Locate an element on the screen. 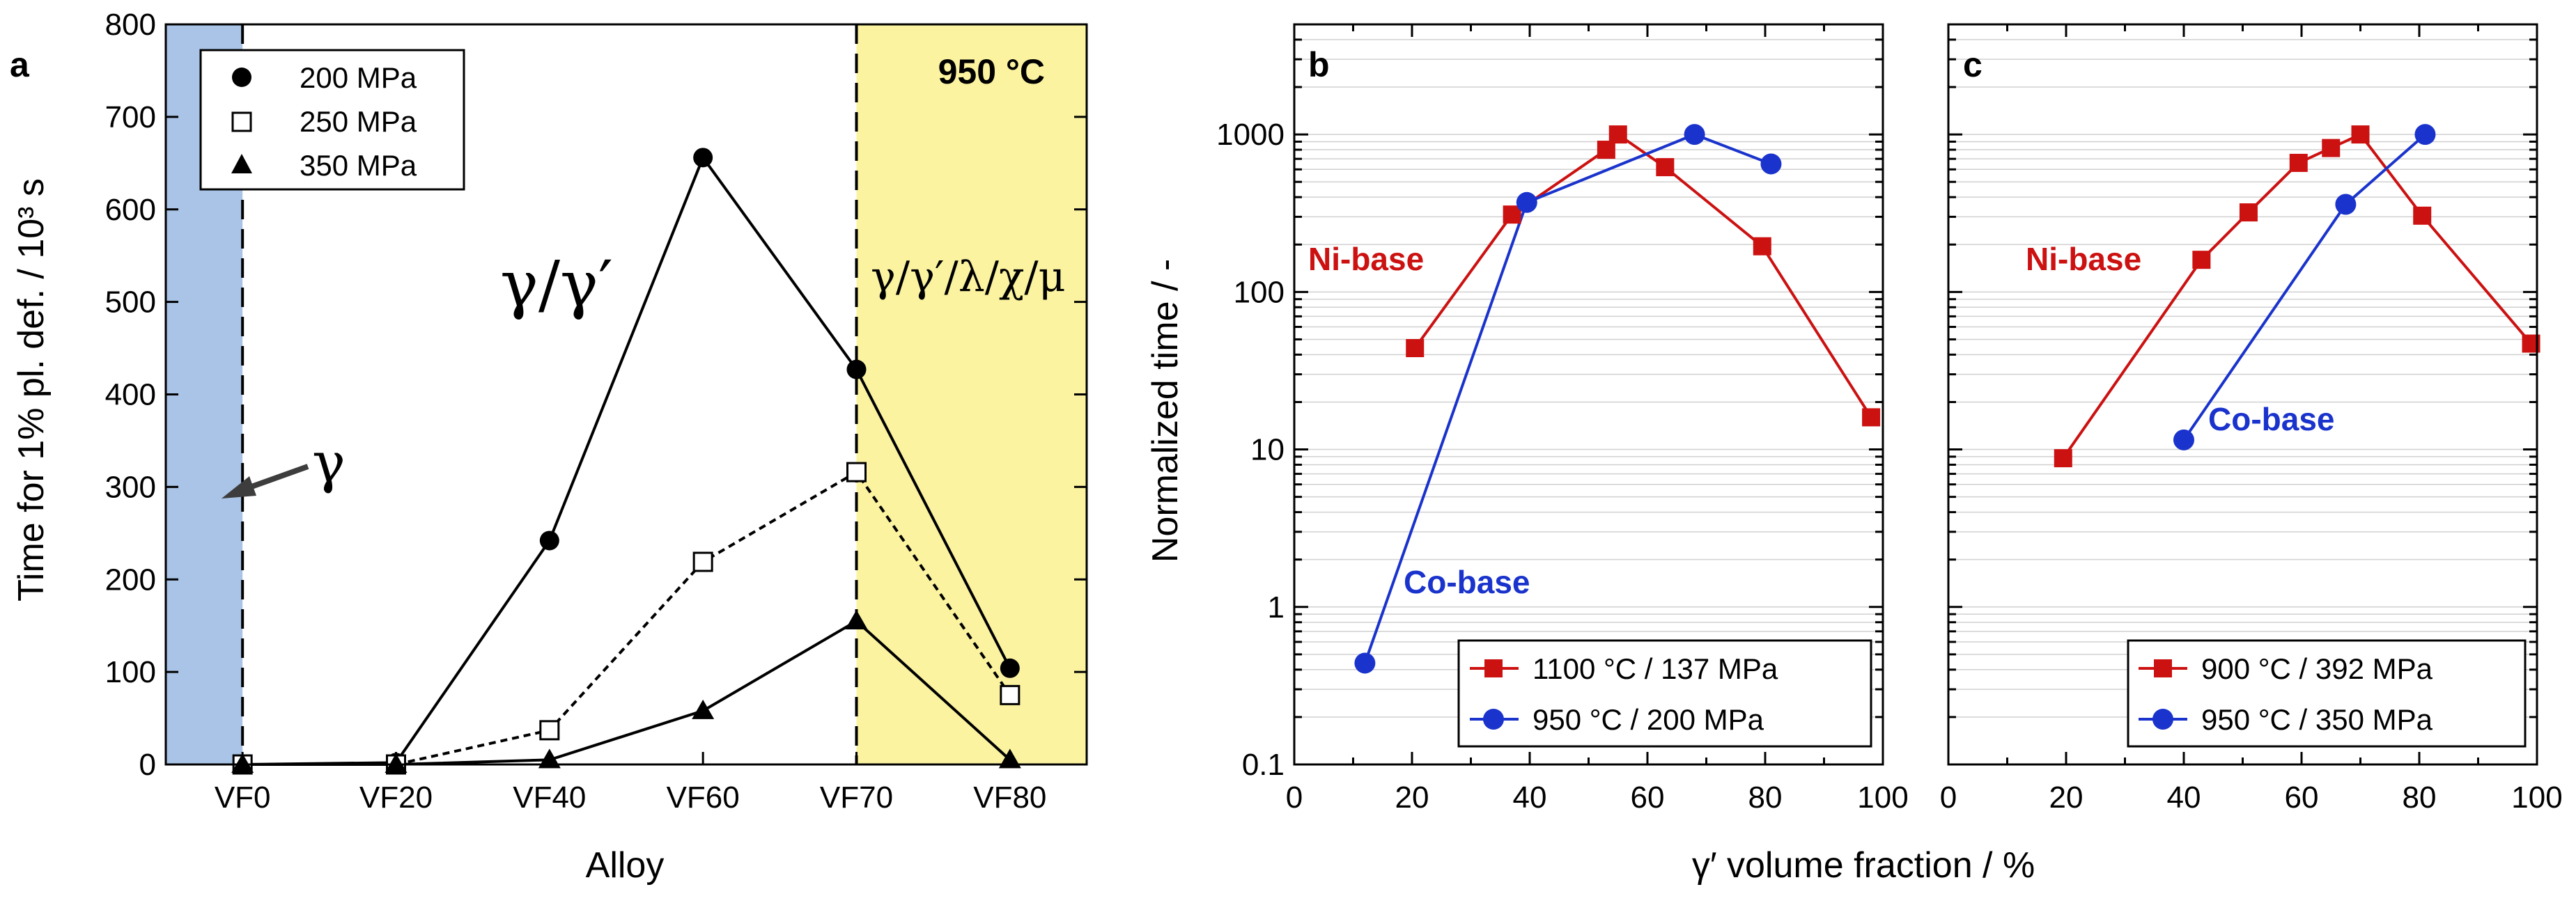  gamma-label: γ is located at coordinates (329, 463).